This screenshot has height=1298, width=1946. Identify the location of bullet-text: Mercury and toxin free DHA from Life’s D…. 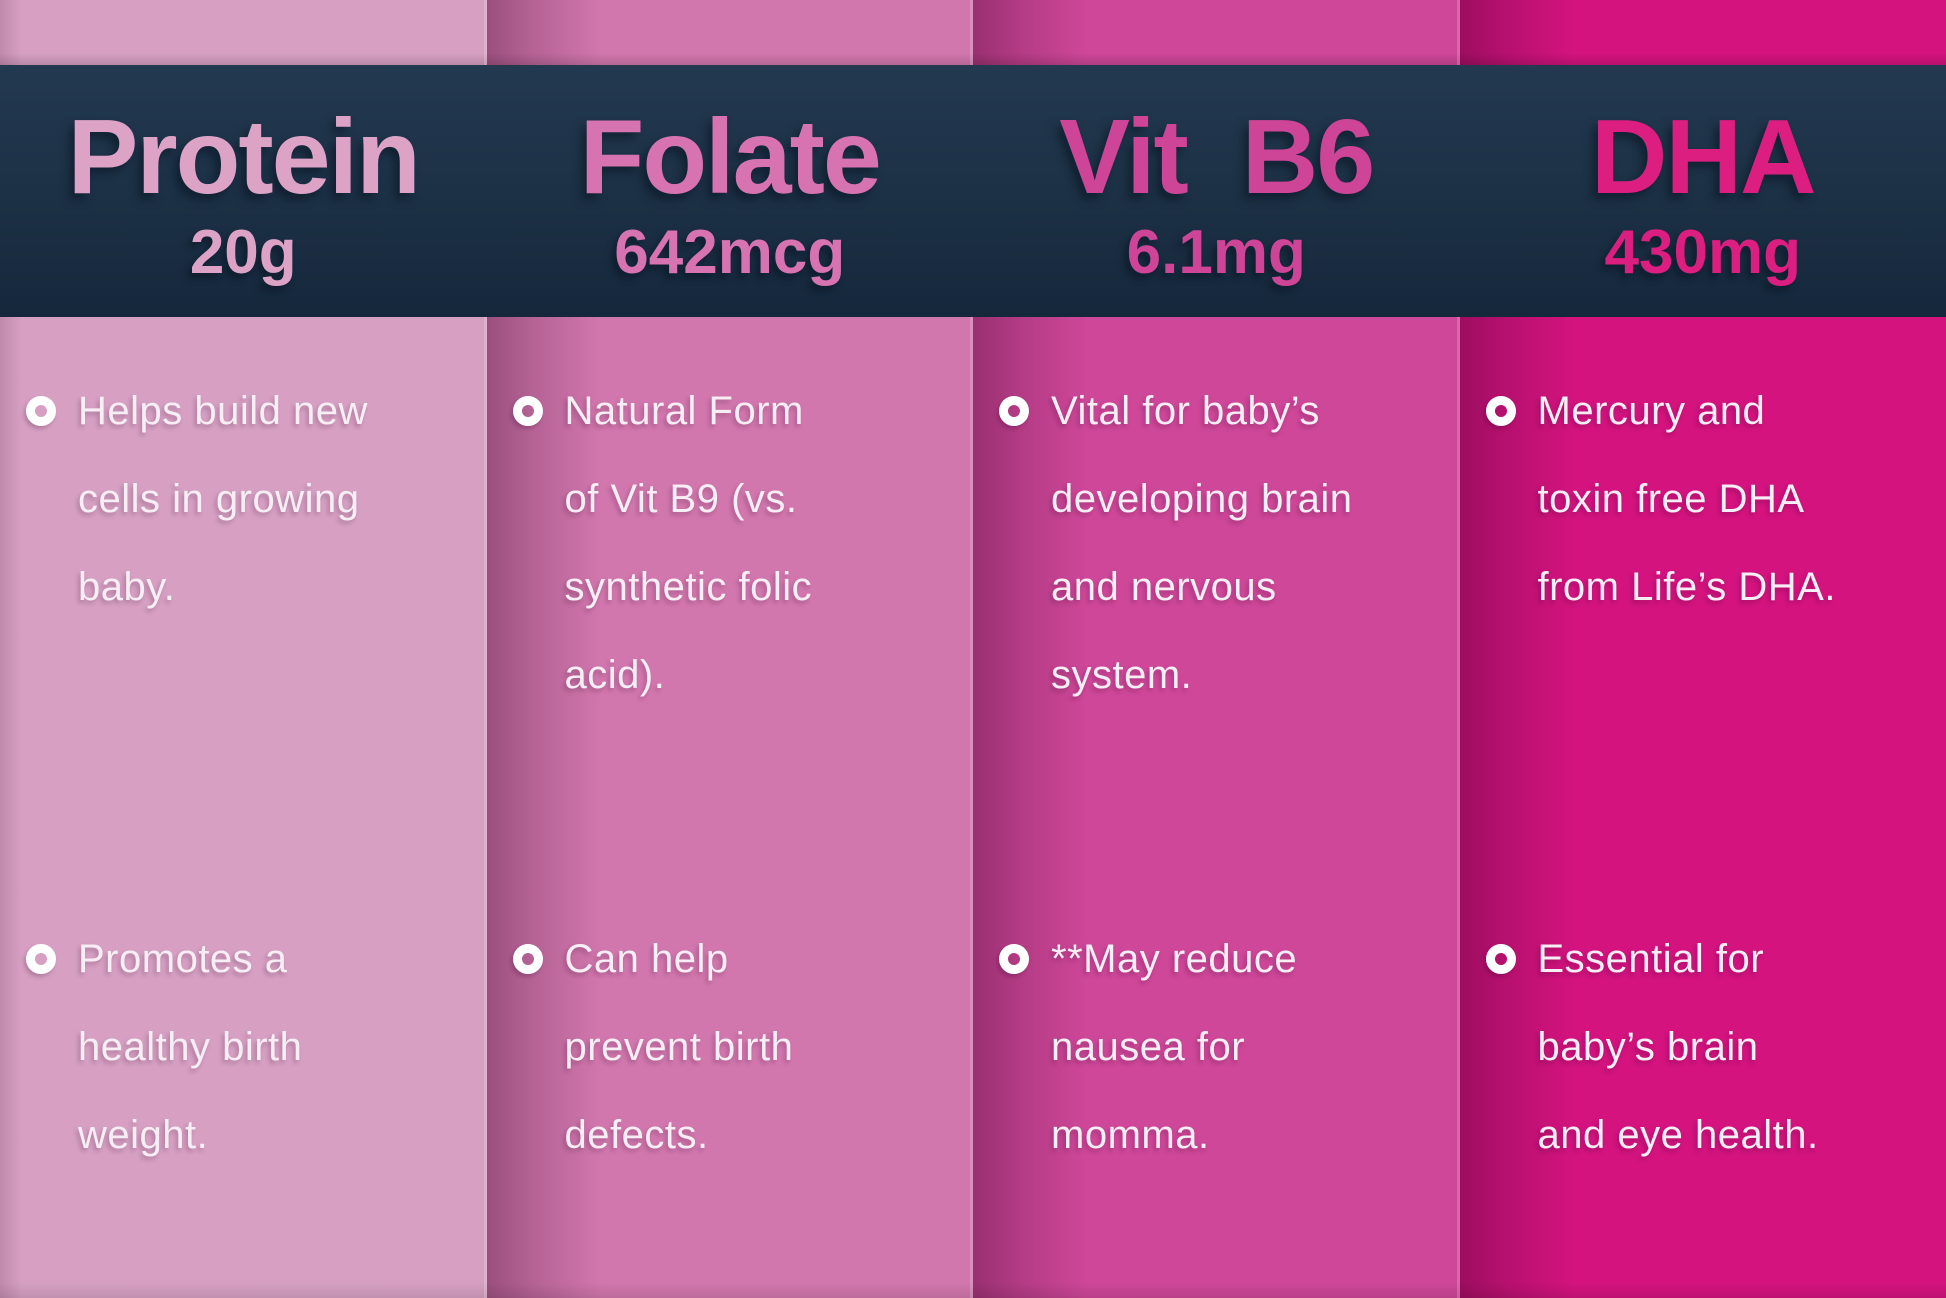
(1686, 499).